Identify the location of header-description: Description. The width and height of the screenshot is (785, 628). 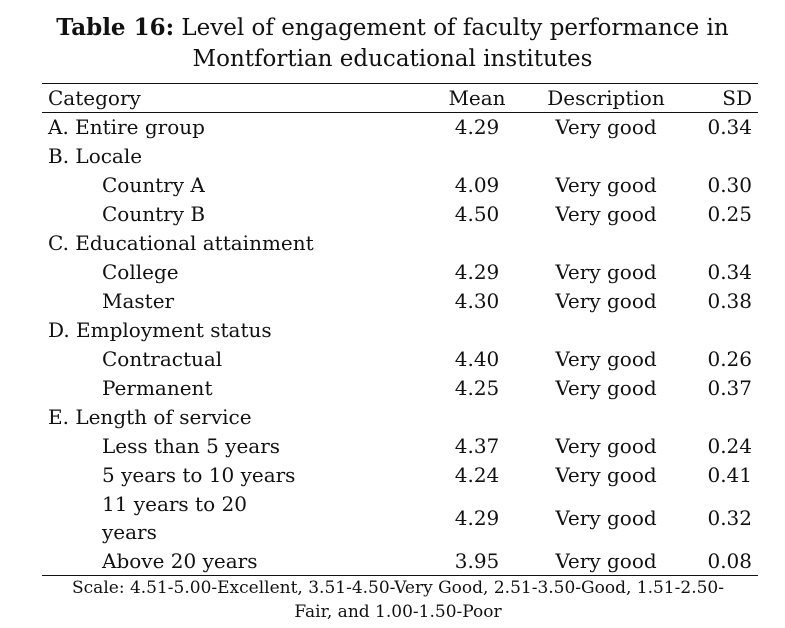
(606, 98).